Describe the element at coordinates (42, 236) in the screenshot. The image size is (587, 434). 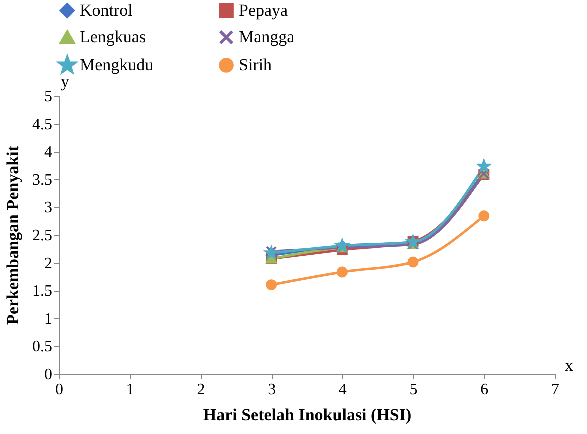
I see `y-tick-label: 2.5` at that location.